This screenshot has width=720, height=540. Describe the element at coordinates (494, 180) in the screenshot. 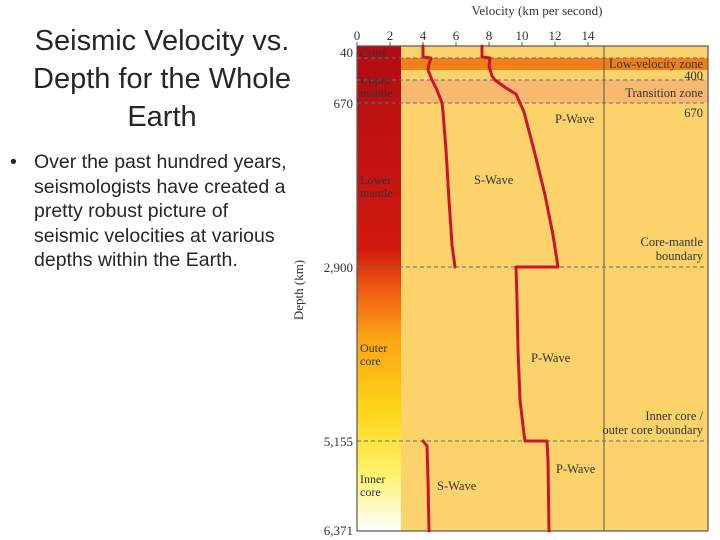

I see `curve-label-s-wave-mantle: S-Wave` at that location.